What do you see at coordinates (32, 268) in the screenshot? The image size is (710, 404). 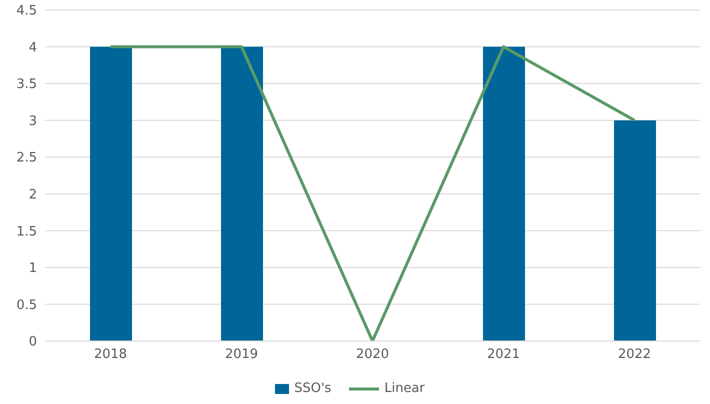 I see `y-tick-label: 1` at bounding box center [32, 268].